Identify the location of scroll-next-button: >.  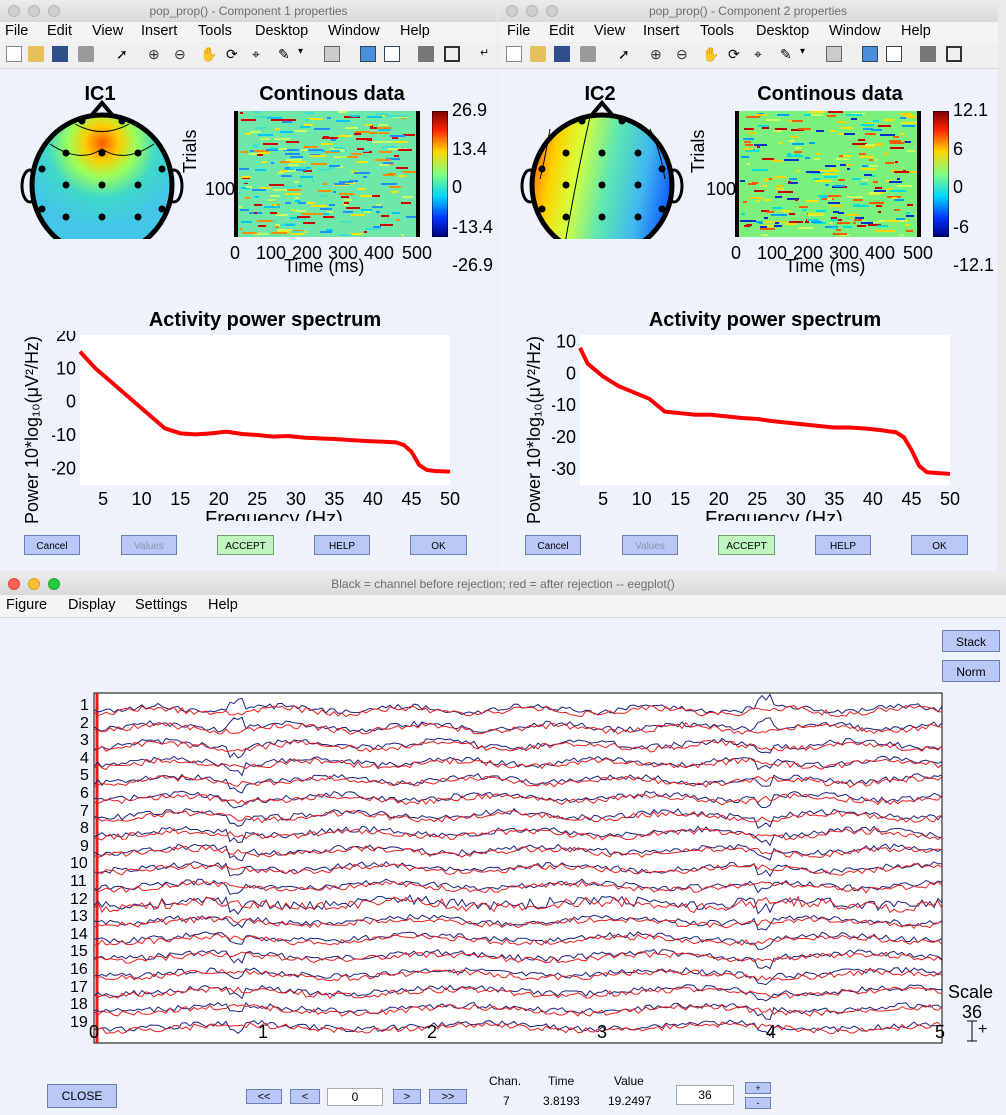
(407, 1096).